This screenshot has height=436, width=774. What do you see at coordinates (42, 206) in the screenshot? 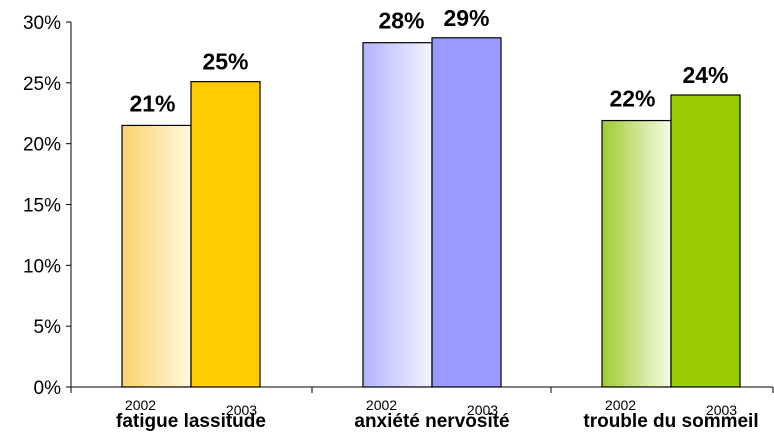
I see `y-tick-label: 15%` at bounding box center [42, 206].